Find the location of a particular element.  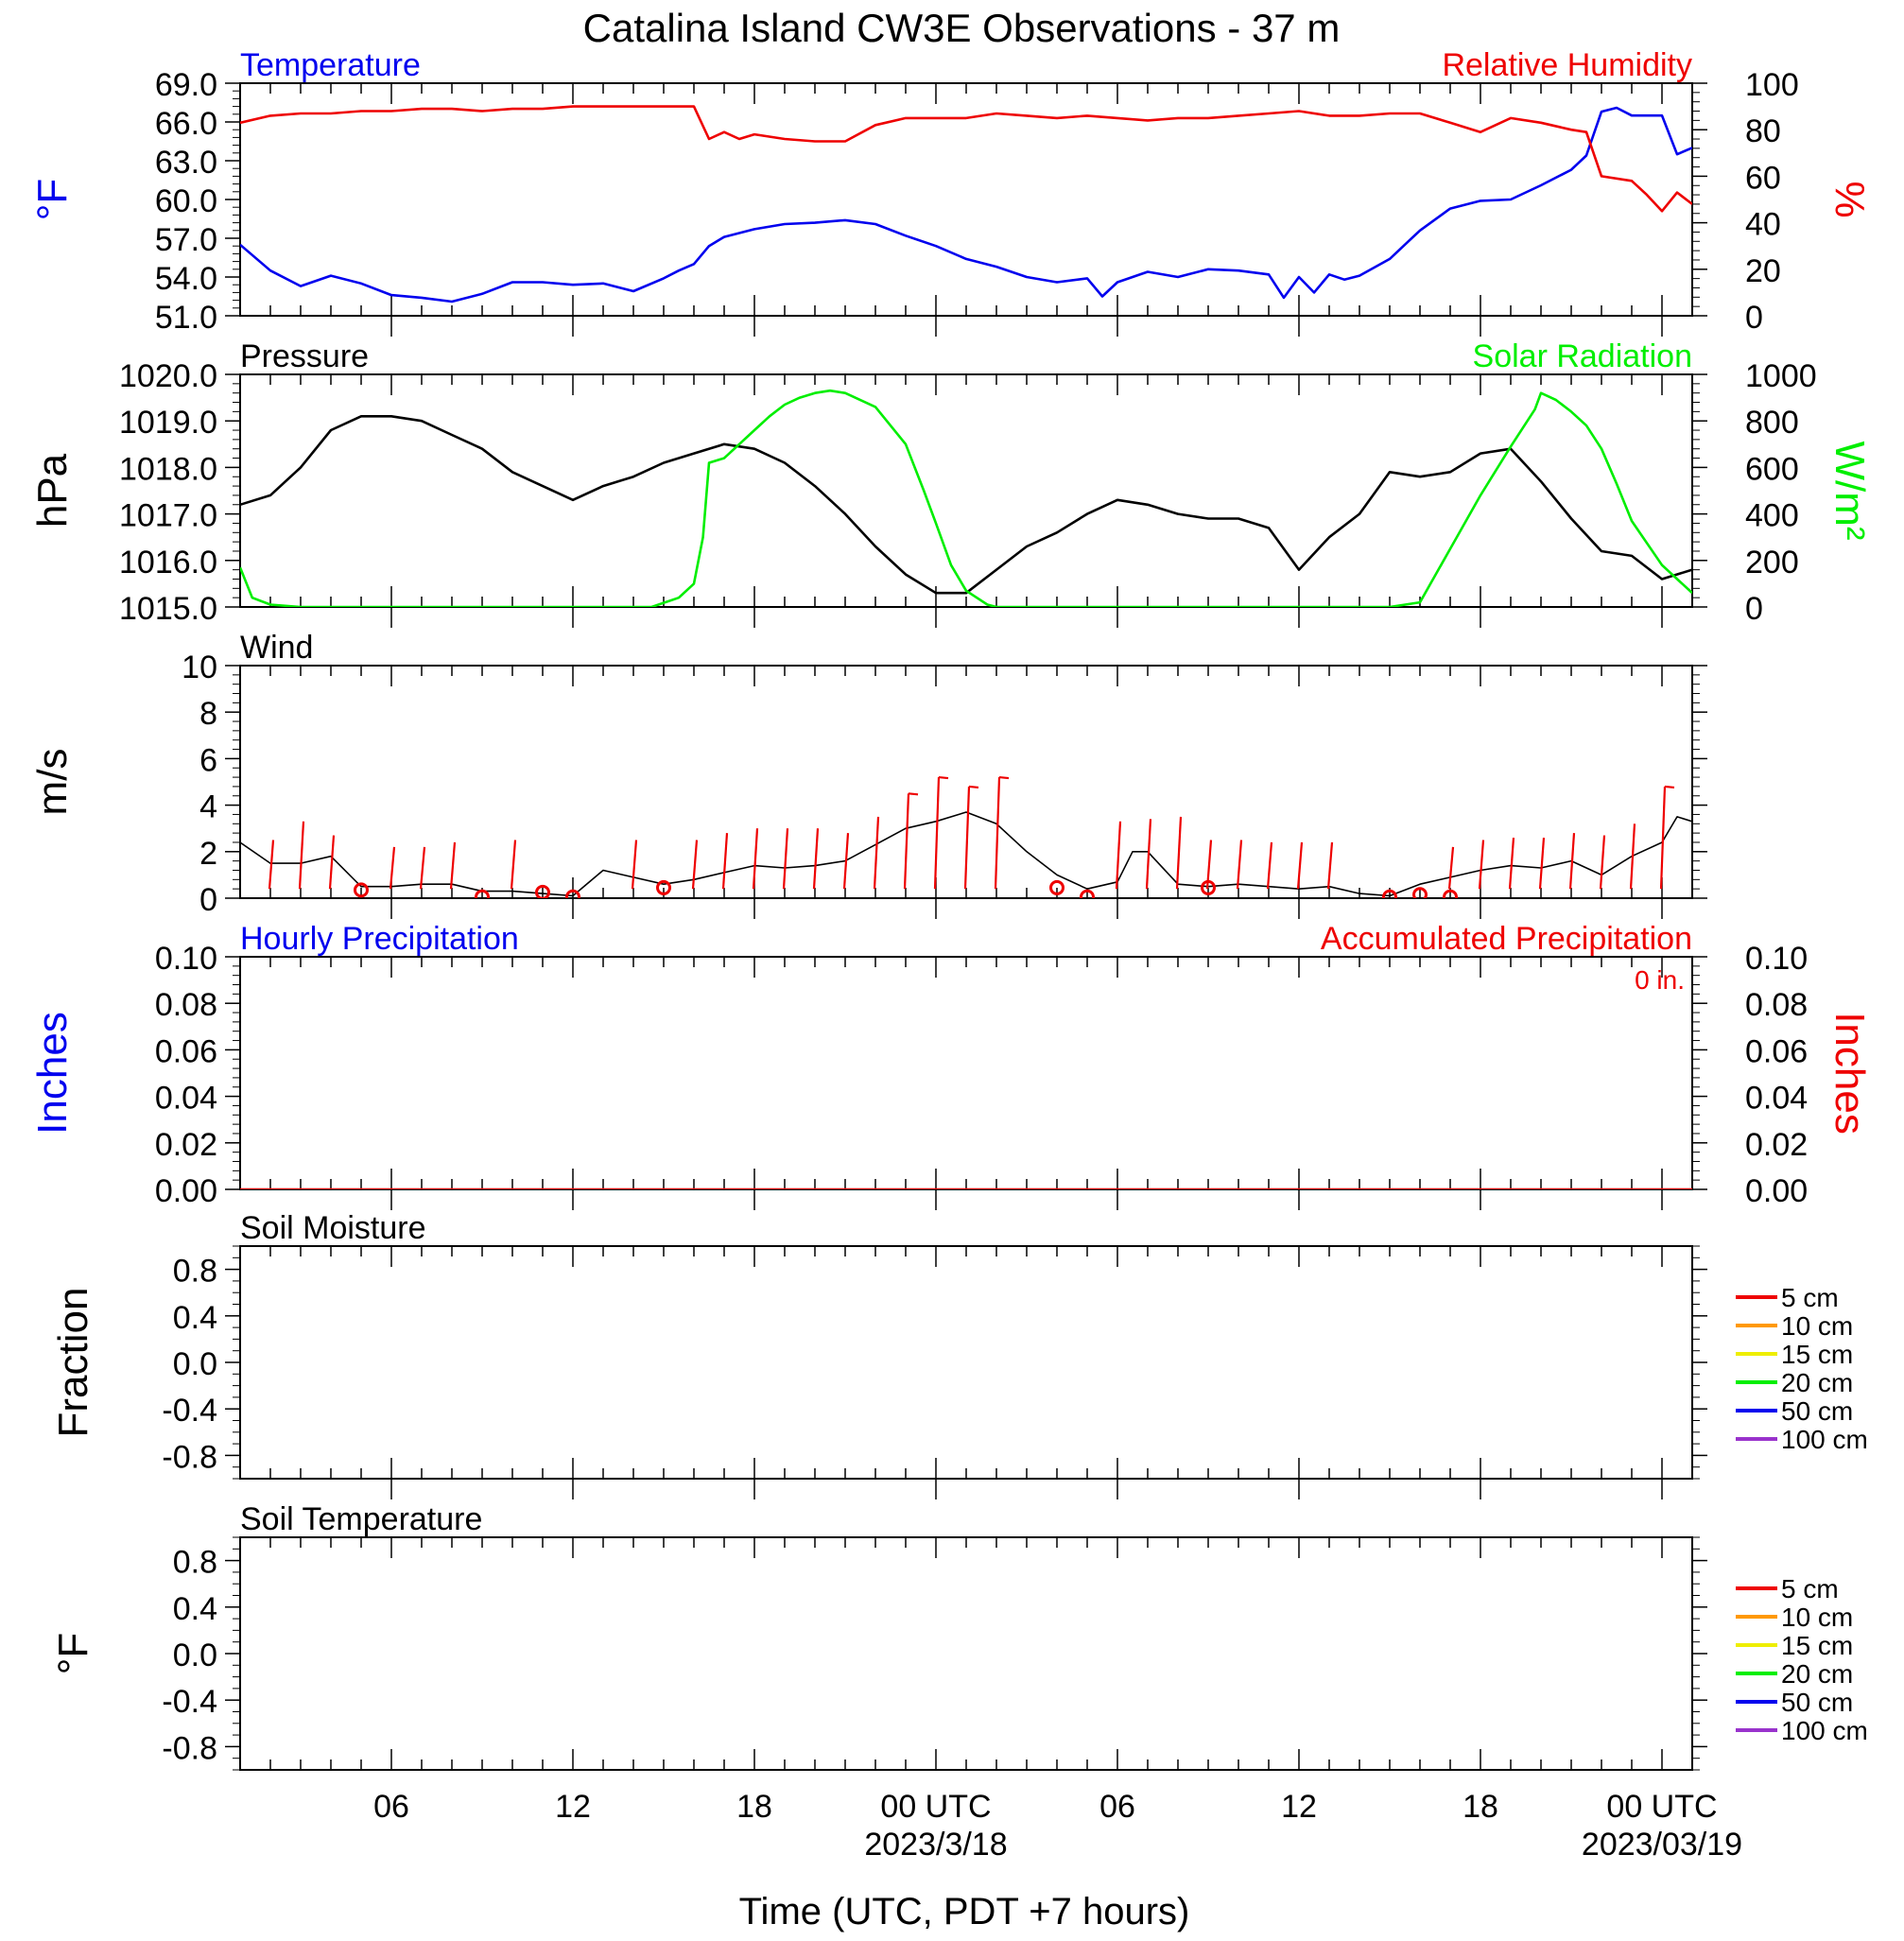

y-tick-label-left: 1015.0 is located at coordinates (168, 609).